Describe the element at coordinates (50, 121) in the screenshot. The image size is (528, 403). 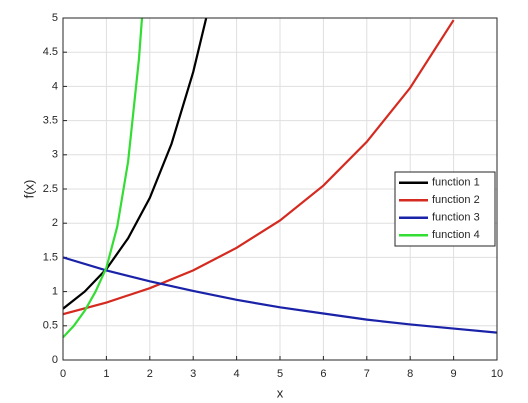
I see `y-tick-label: 3.5` at that location.